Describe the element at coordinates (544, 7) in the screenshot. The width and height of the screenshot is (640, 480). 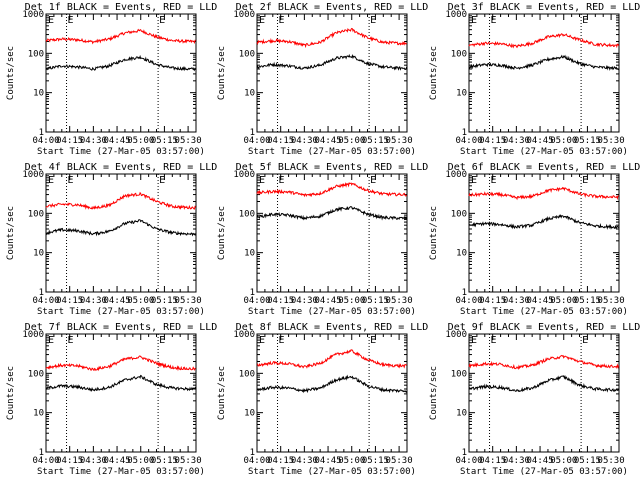
I see `chart-title: Det 3f BLACK = Events, RED = LLD` at that location.